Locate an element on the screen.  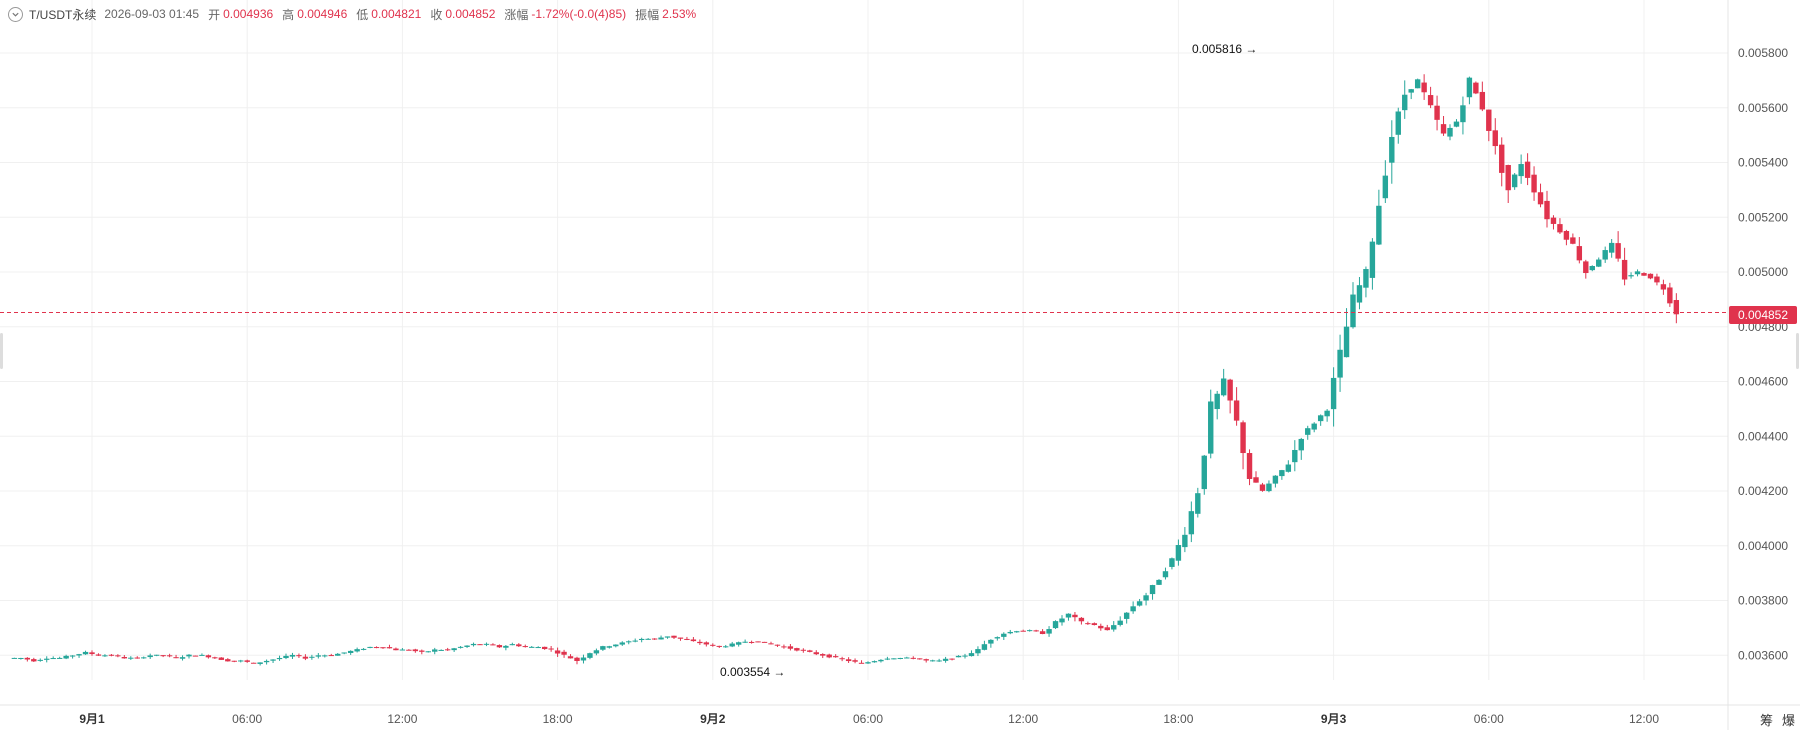
liquidation-button: 爆 is located at coordinates (1789, 720).